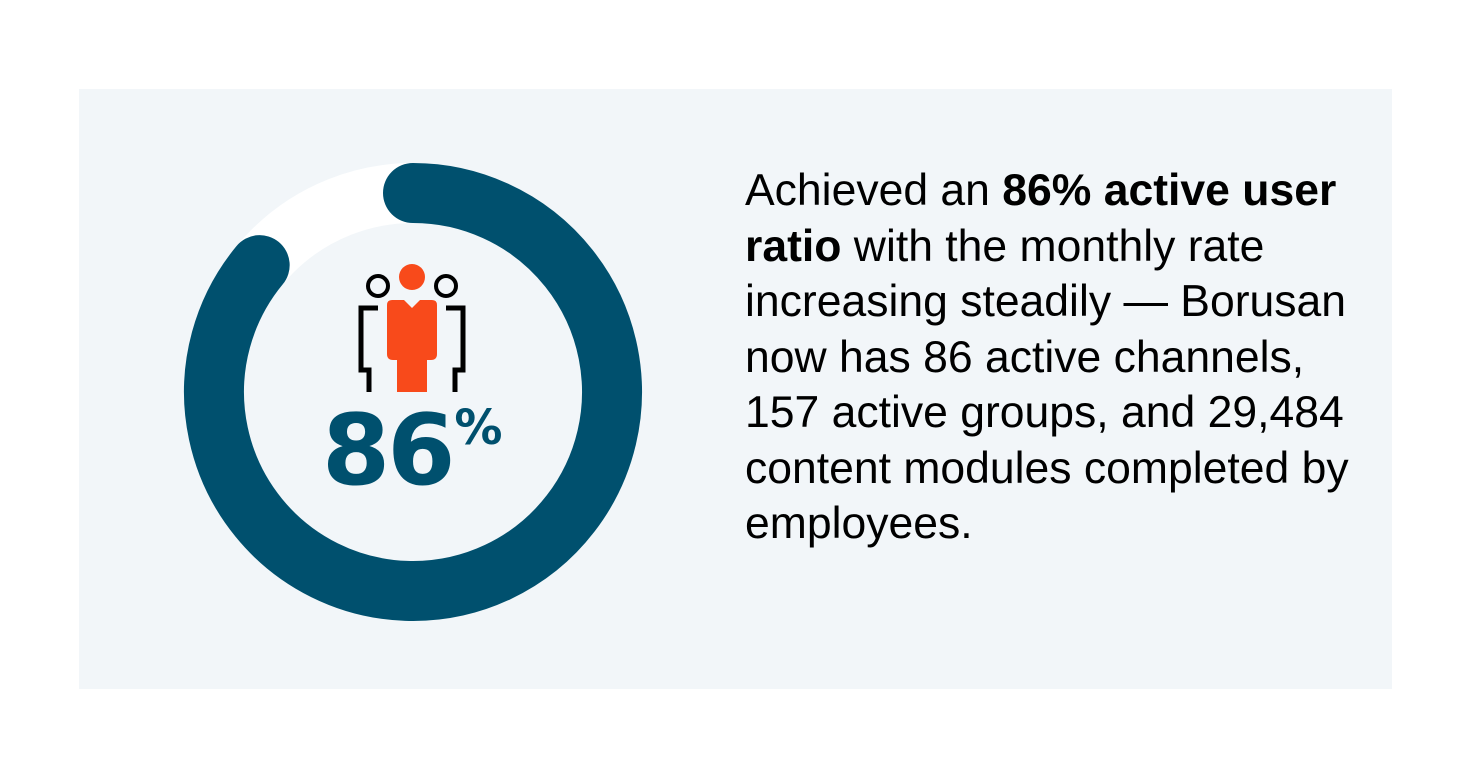 This screenshot has height=780, width=1472. What do you see at coordinates (388, 451) in the screenshot?
I see `percent-number: 86` at bounding box center [388, 451].